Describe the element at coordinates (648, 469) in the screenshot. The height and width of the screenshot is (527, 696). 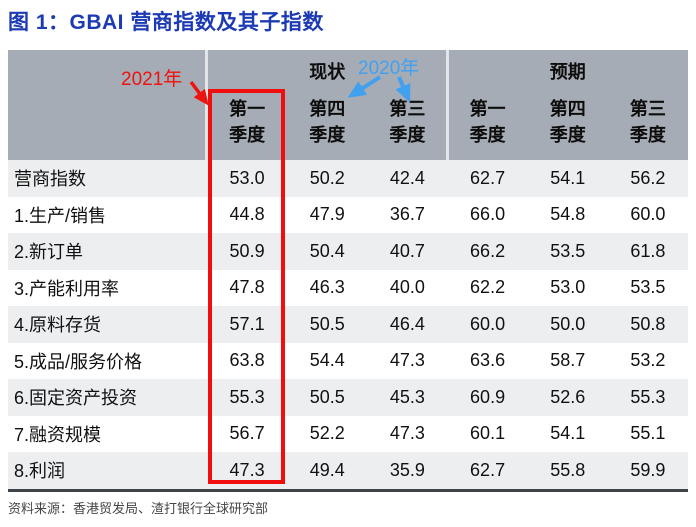
I see `cell-value: 59.9` at that location.